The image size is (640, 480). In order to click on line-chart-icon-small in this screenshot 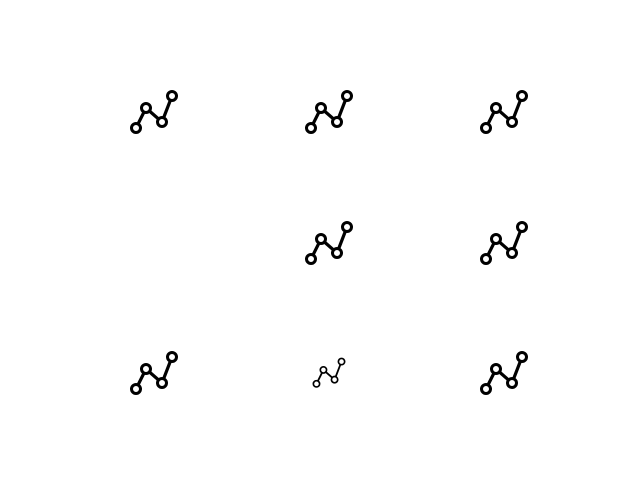, I will do `click(329, 372)`.